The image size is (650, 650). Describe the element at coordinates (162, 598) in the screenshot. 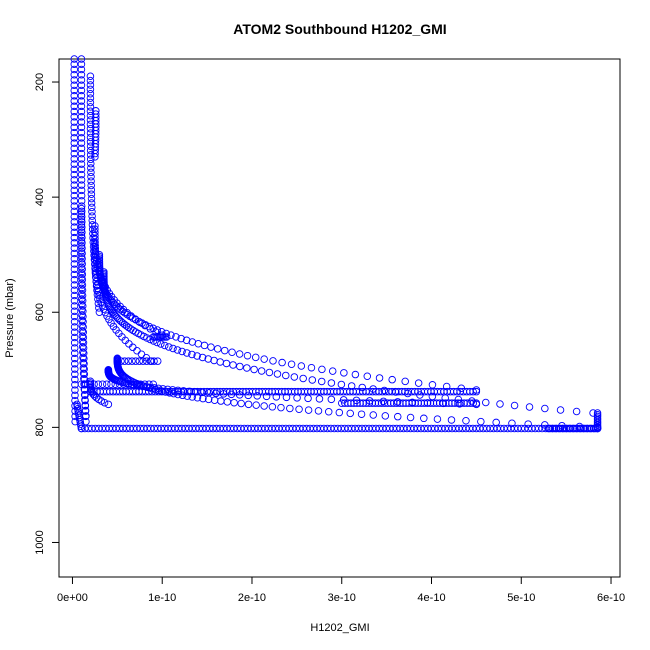

I see `x-tick-label: 1e-10` at that location.